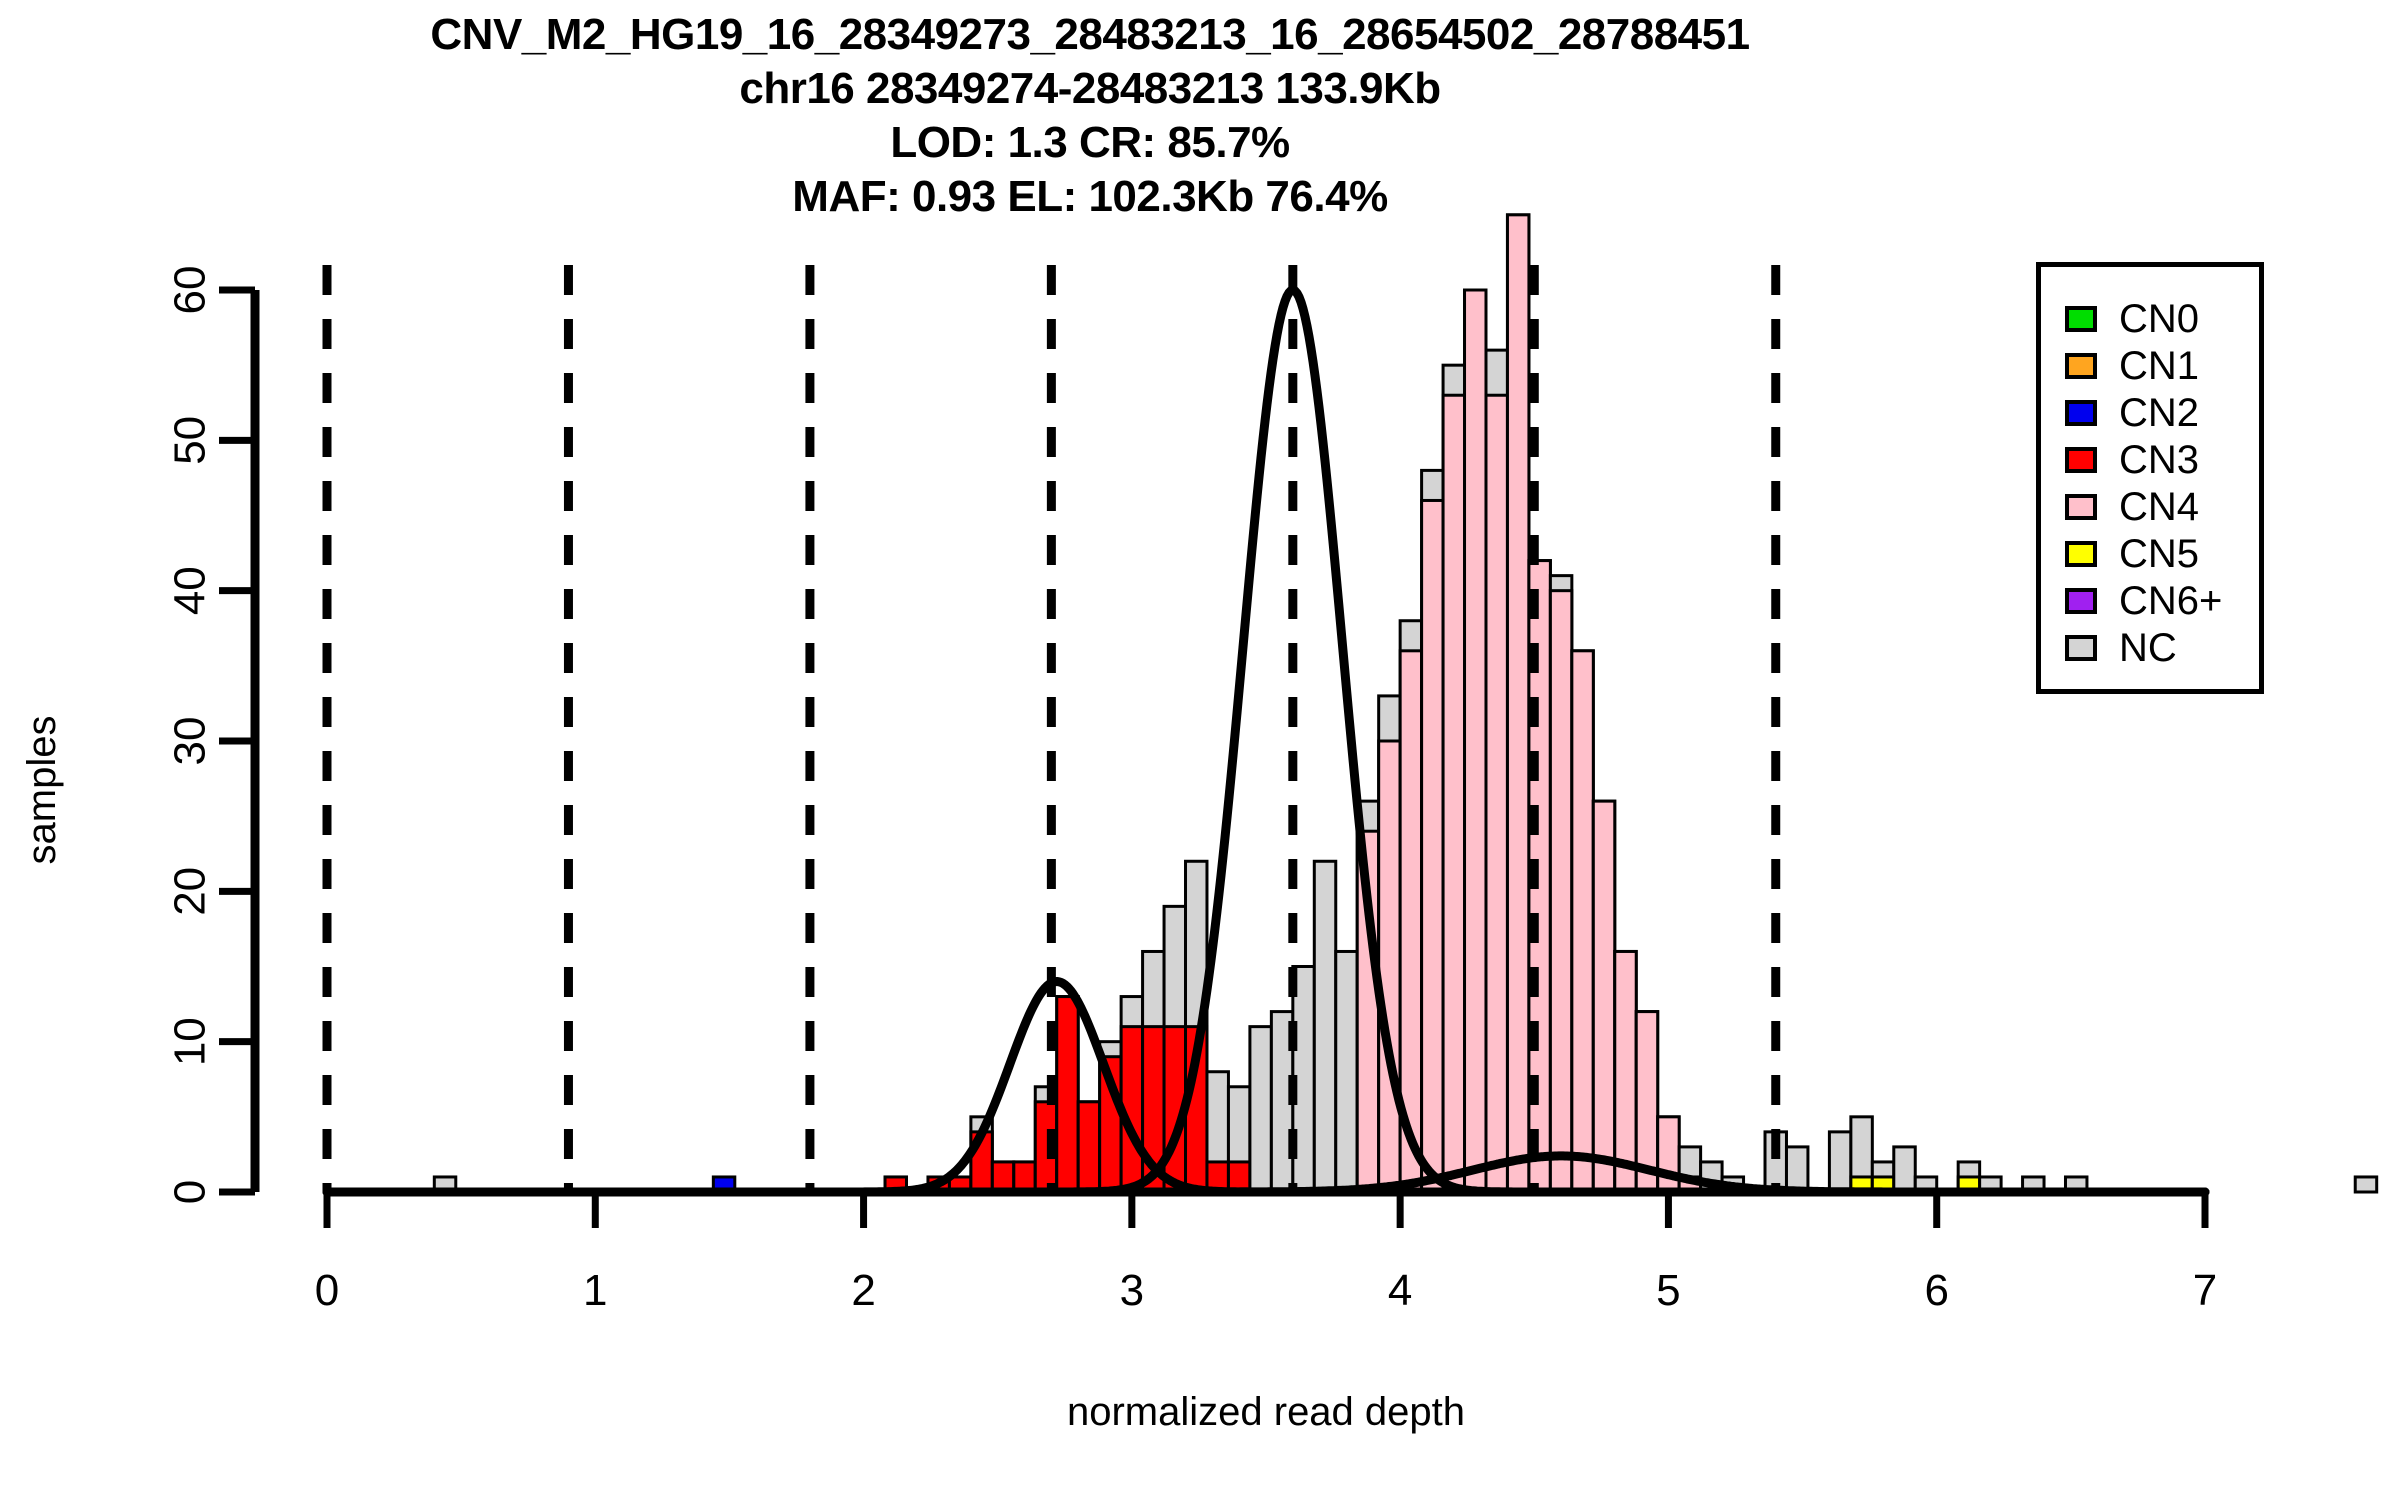 The image size is (2400, 1500). I want to click on x-axis-label: normalized read depth, so click(1266, 1412).